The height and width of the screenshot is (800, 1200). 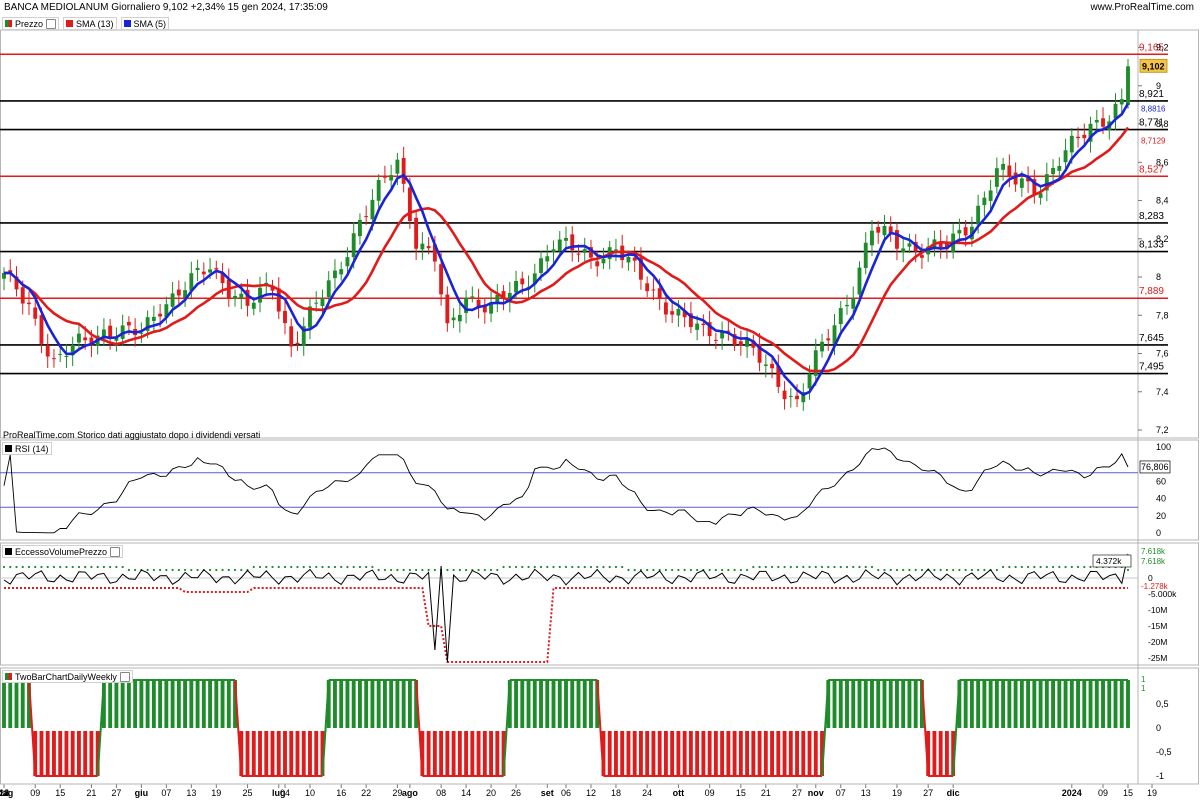 I want to click on x-tick-label: 29, so click(x=397, y=793).